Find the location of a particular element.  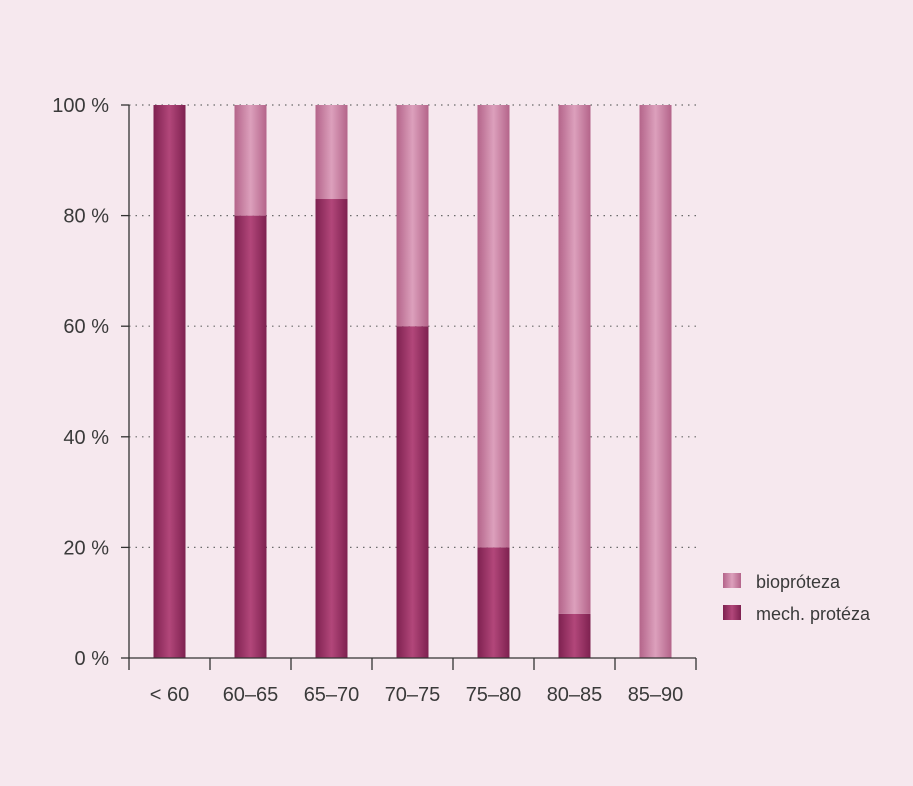

y-tick-label: 20 % is located at coordinates (86, 548).